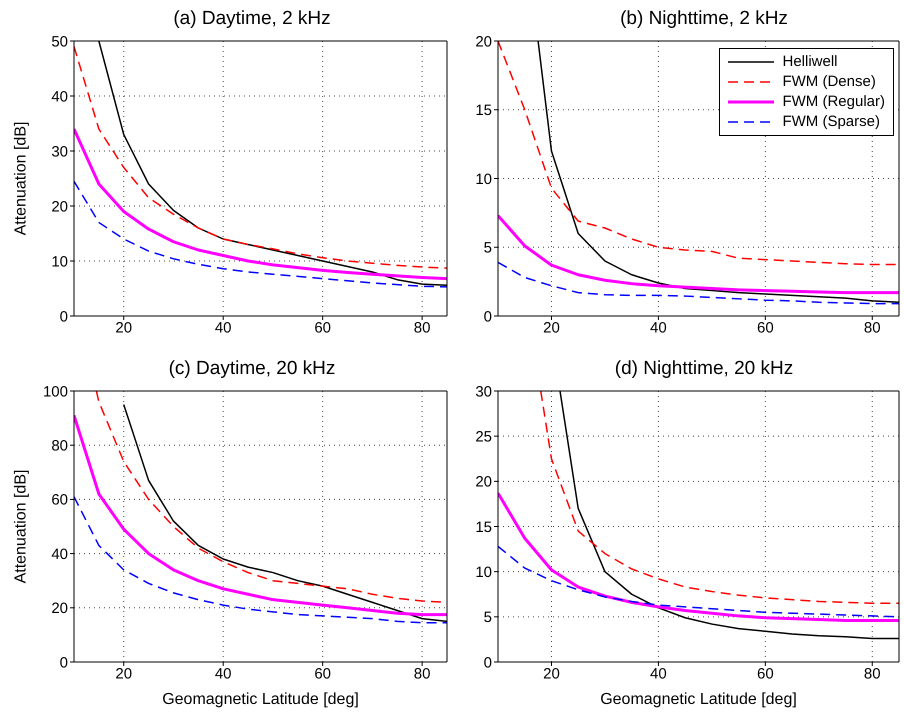 This screenshot has height=727, width=904. I want to click on legend-label: Helliwell, so click(810, 62).